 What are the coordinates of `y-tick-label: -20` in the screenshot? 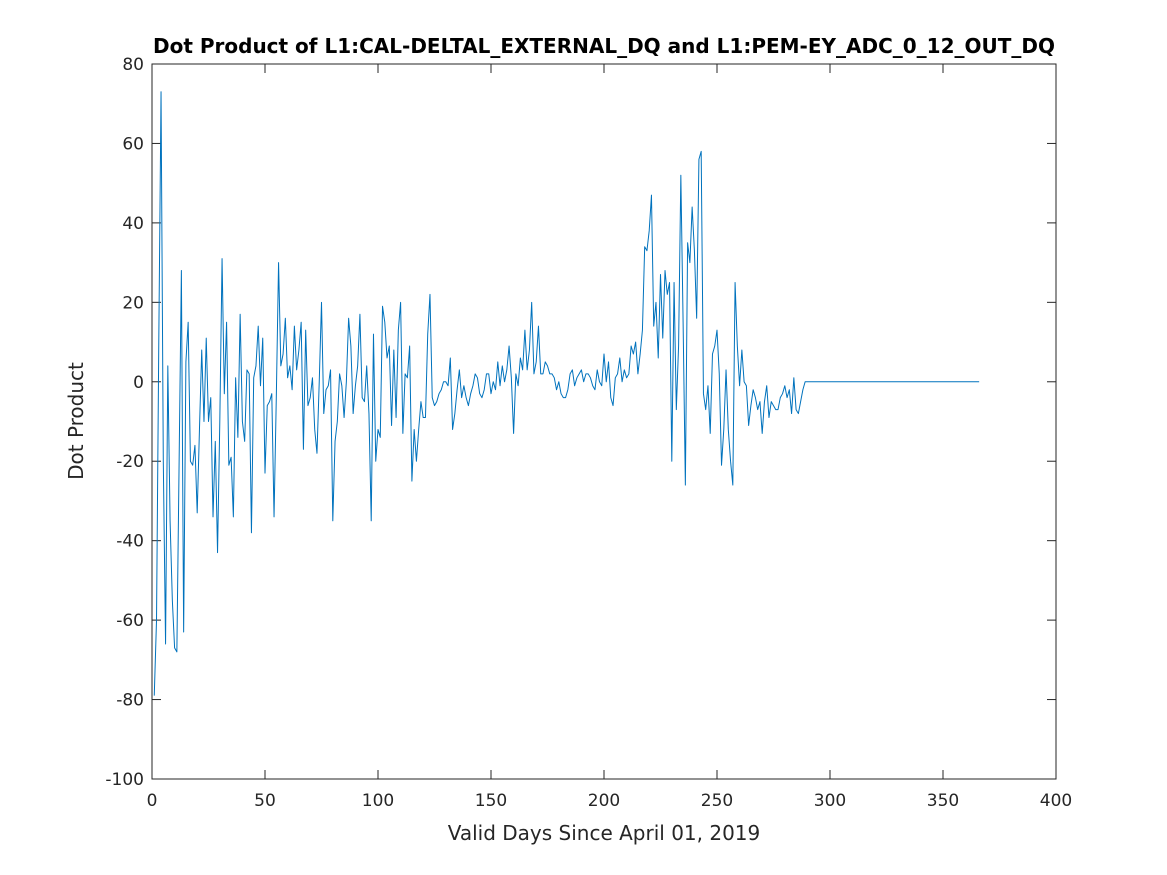 It's located at (130, 462).